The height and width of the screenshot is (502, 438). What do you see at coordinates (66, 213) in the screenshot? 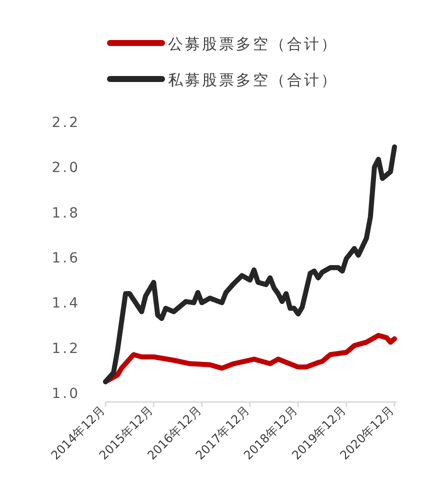
I see `y-tick-label: 1.8` at bounding box center [66, 213].